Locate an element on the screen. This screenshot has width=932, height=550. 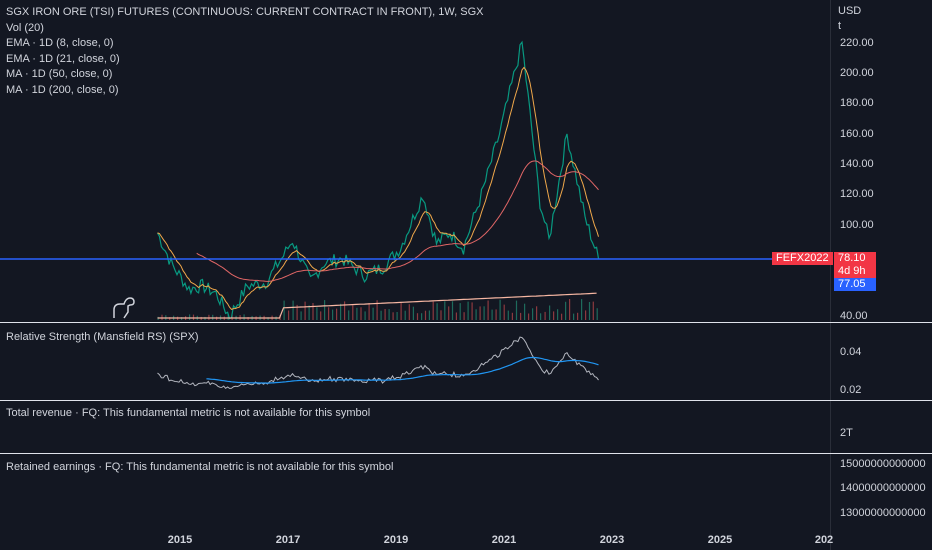
time-label: 2019 is located at coordinates (396, 540).